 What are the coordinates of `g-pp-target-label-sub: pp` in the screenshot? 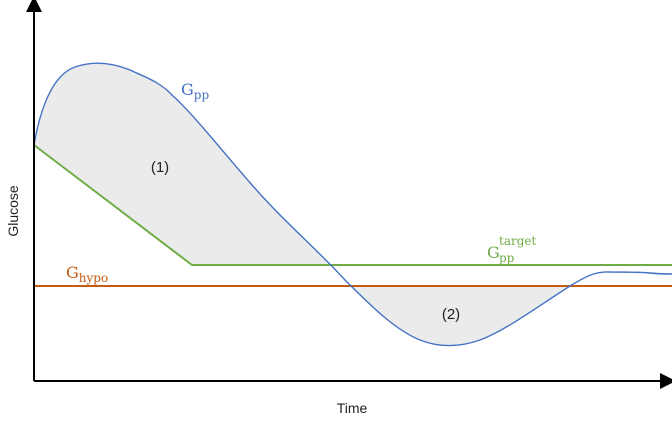 It's located at (507, 258).